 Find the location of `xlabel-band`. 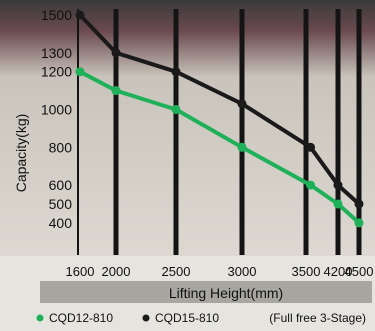

xlabel-band is located at coordinates (206, 292).